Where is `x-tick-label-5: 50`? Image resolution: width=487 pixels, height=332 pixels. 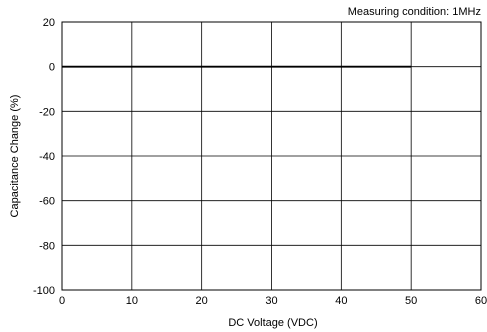
x-tick-label-5: 50 is located at coordinates (411, 301).